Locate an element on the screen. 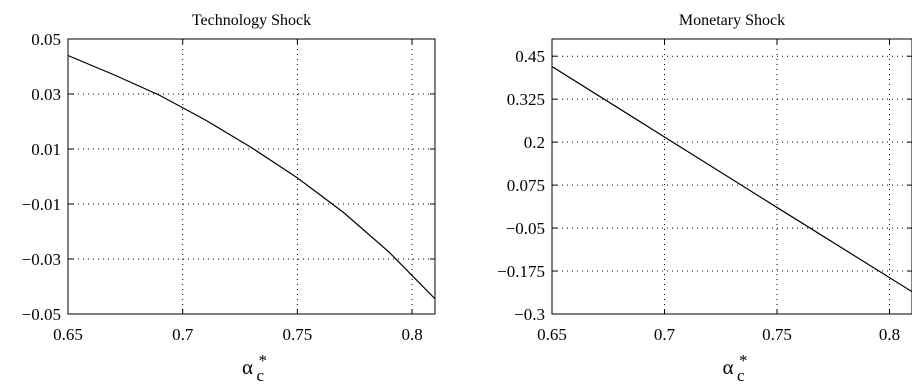 This screenshot has width=912, height=390. chart-title: Technology Shock is located at coordinates (251, 20).